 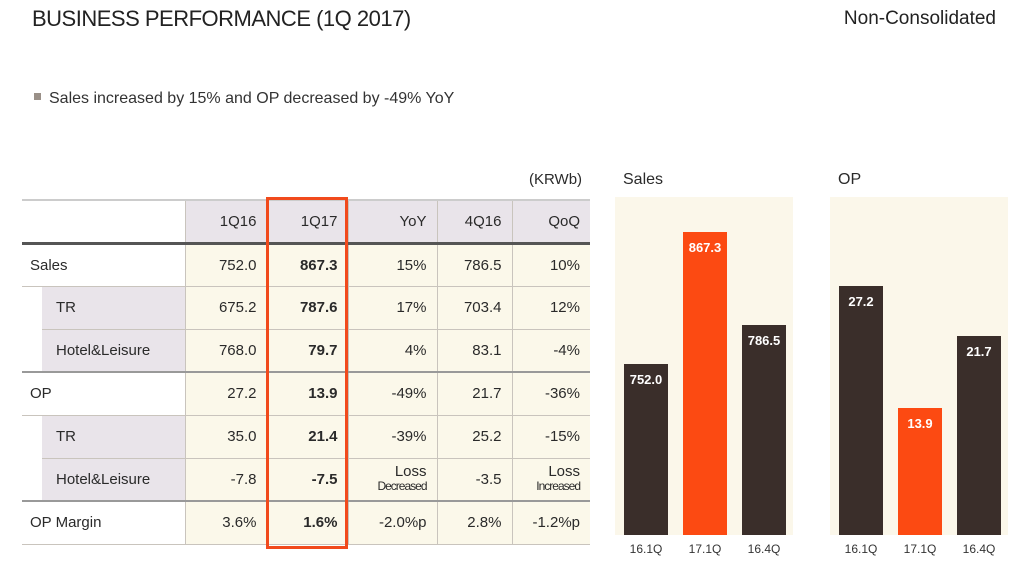 I want to click on table-row: TR 675.2 787.6 17% 703.4 12%, so click(x=306, y=308).